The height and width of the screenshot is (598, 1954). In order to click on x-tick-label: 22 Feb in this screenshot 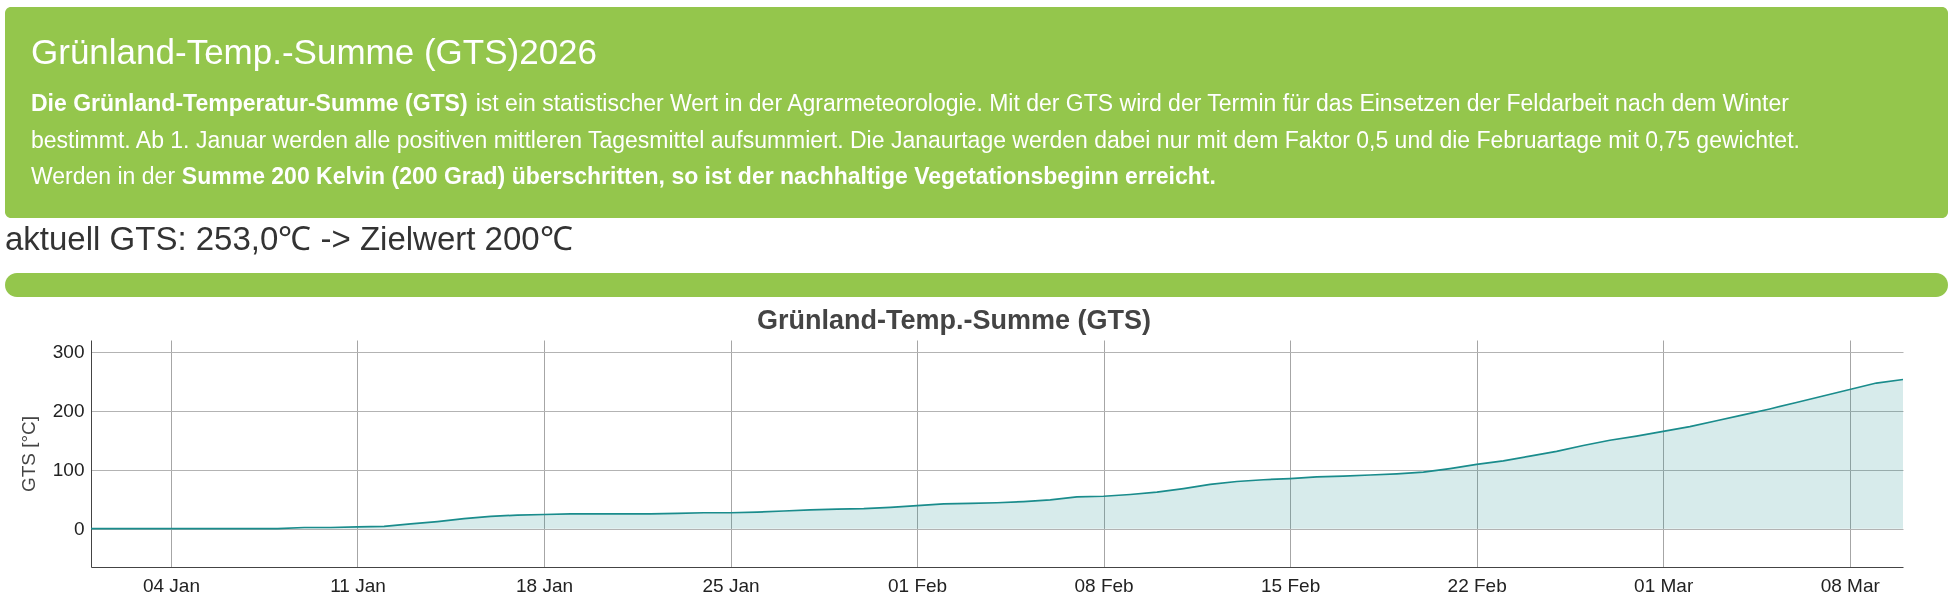, I will do `click(1477, 585)`.